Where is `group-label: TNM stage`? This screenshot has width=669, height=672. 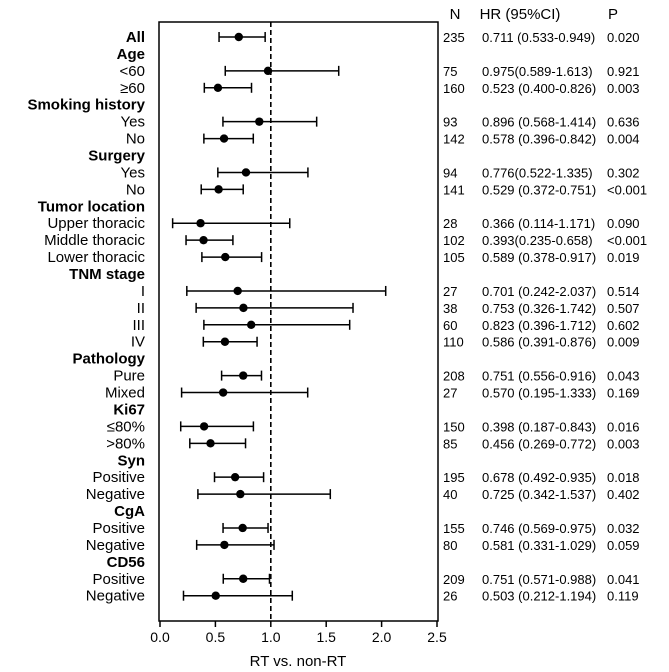 group-label: TNM stage is located at coordinates (107, 274).